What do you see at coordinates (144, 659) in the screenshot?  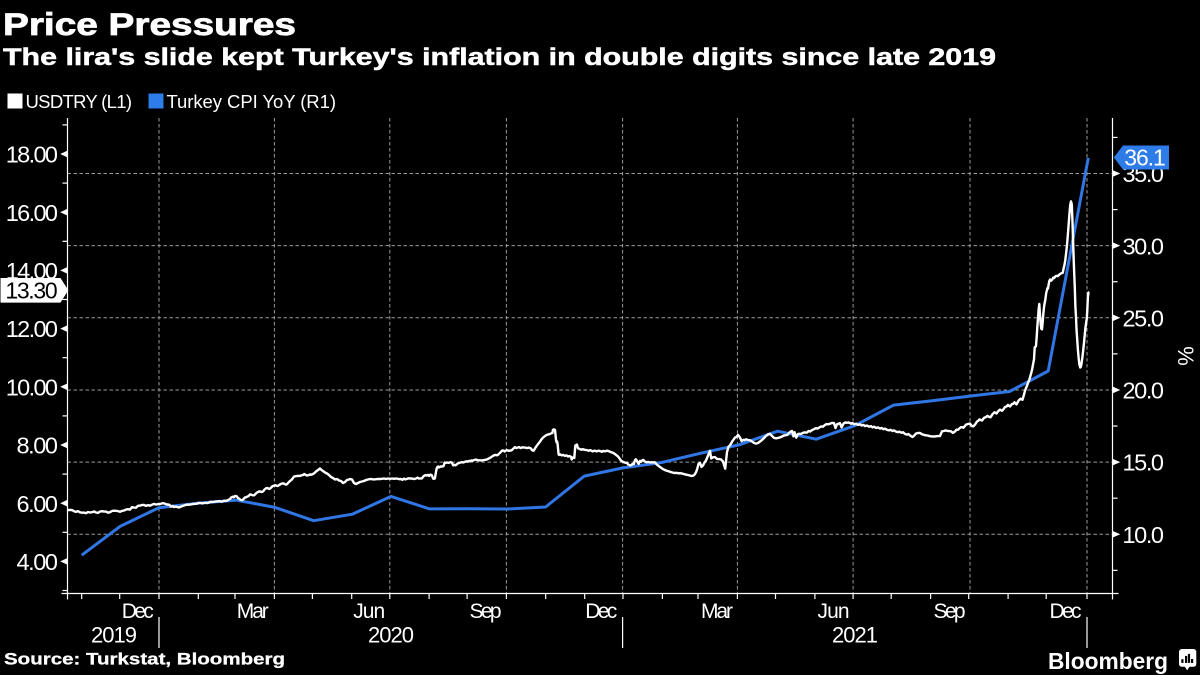 I see `svg-text: Source: Turkstat, Bloomberg` at bounding box center [144, 659].